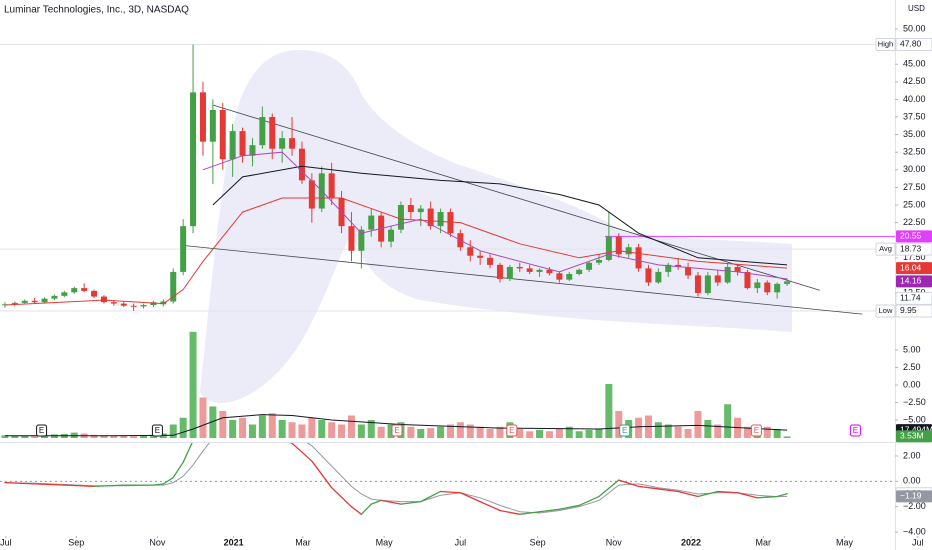 The image size is (932, 550). What do you see at coordinates (461, 542) in the screenshot?
I see `x-tick-label: Jul` at bounding box center [461, 542].